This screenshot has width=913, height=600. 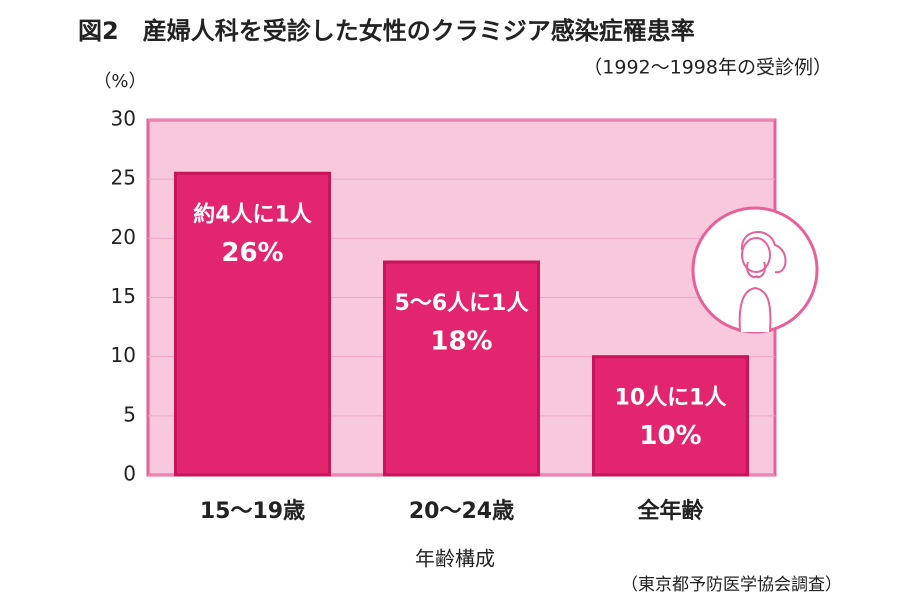 What do you see at coordinates (455, 559) in the screenshot?
I see `x-axis-label: 年齢構成` at bounding box center [455, 559].